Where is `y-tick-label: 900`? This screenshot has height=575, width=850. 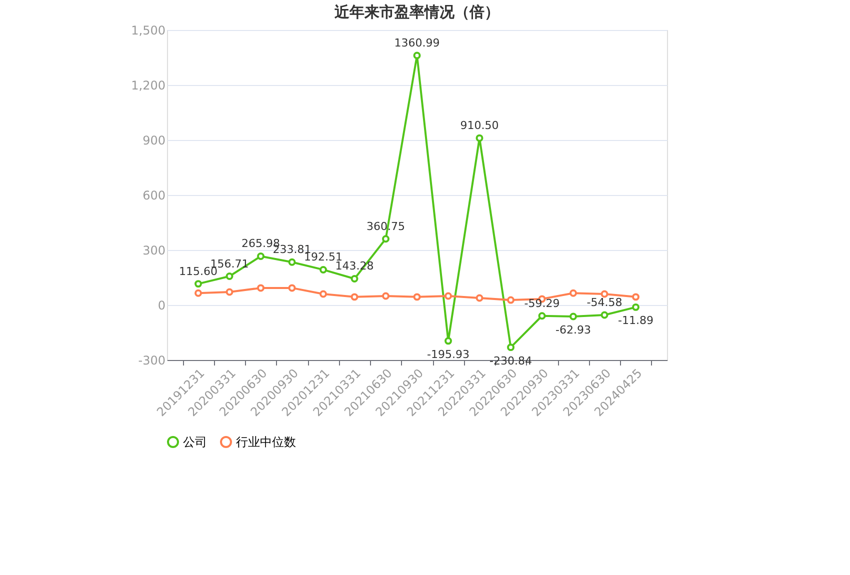 y-tick-label: 900 is located at coordinates (154, 141).